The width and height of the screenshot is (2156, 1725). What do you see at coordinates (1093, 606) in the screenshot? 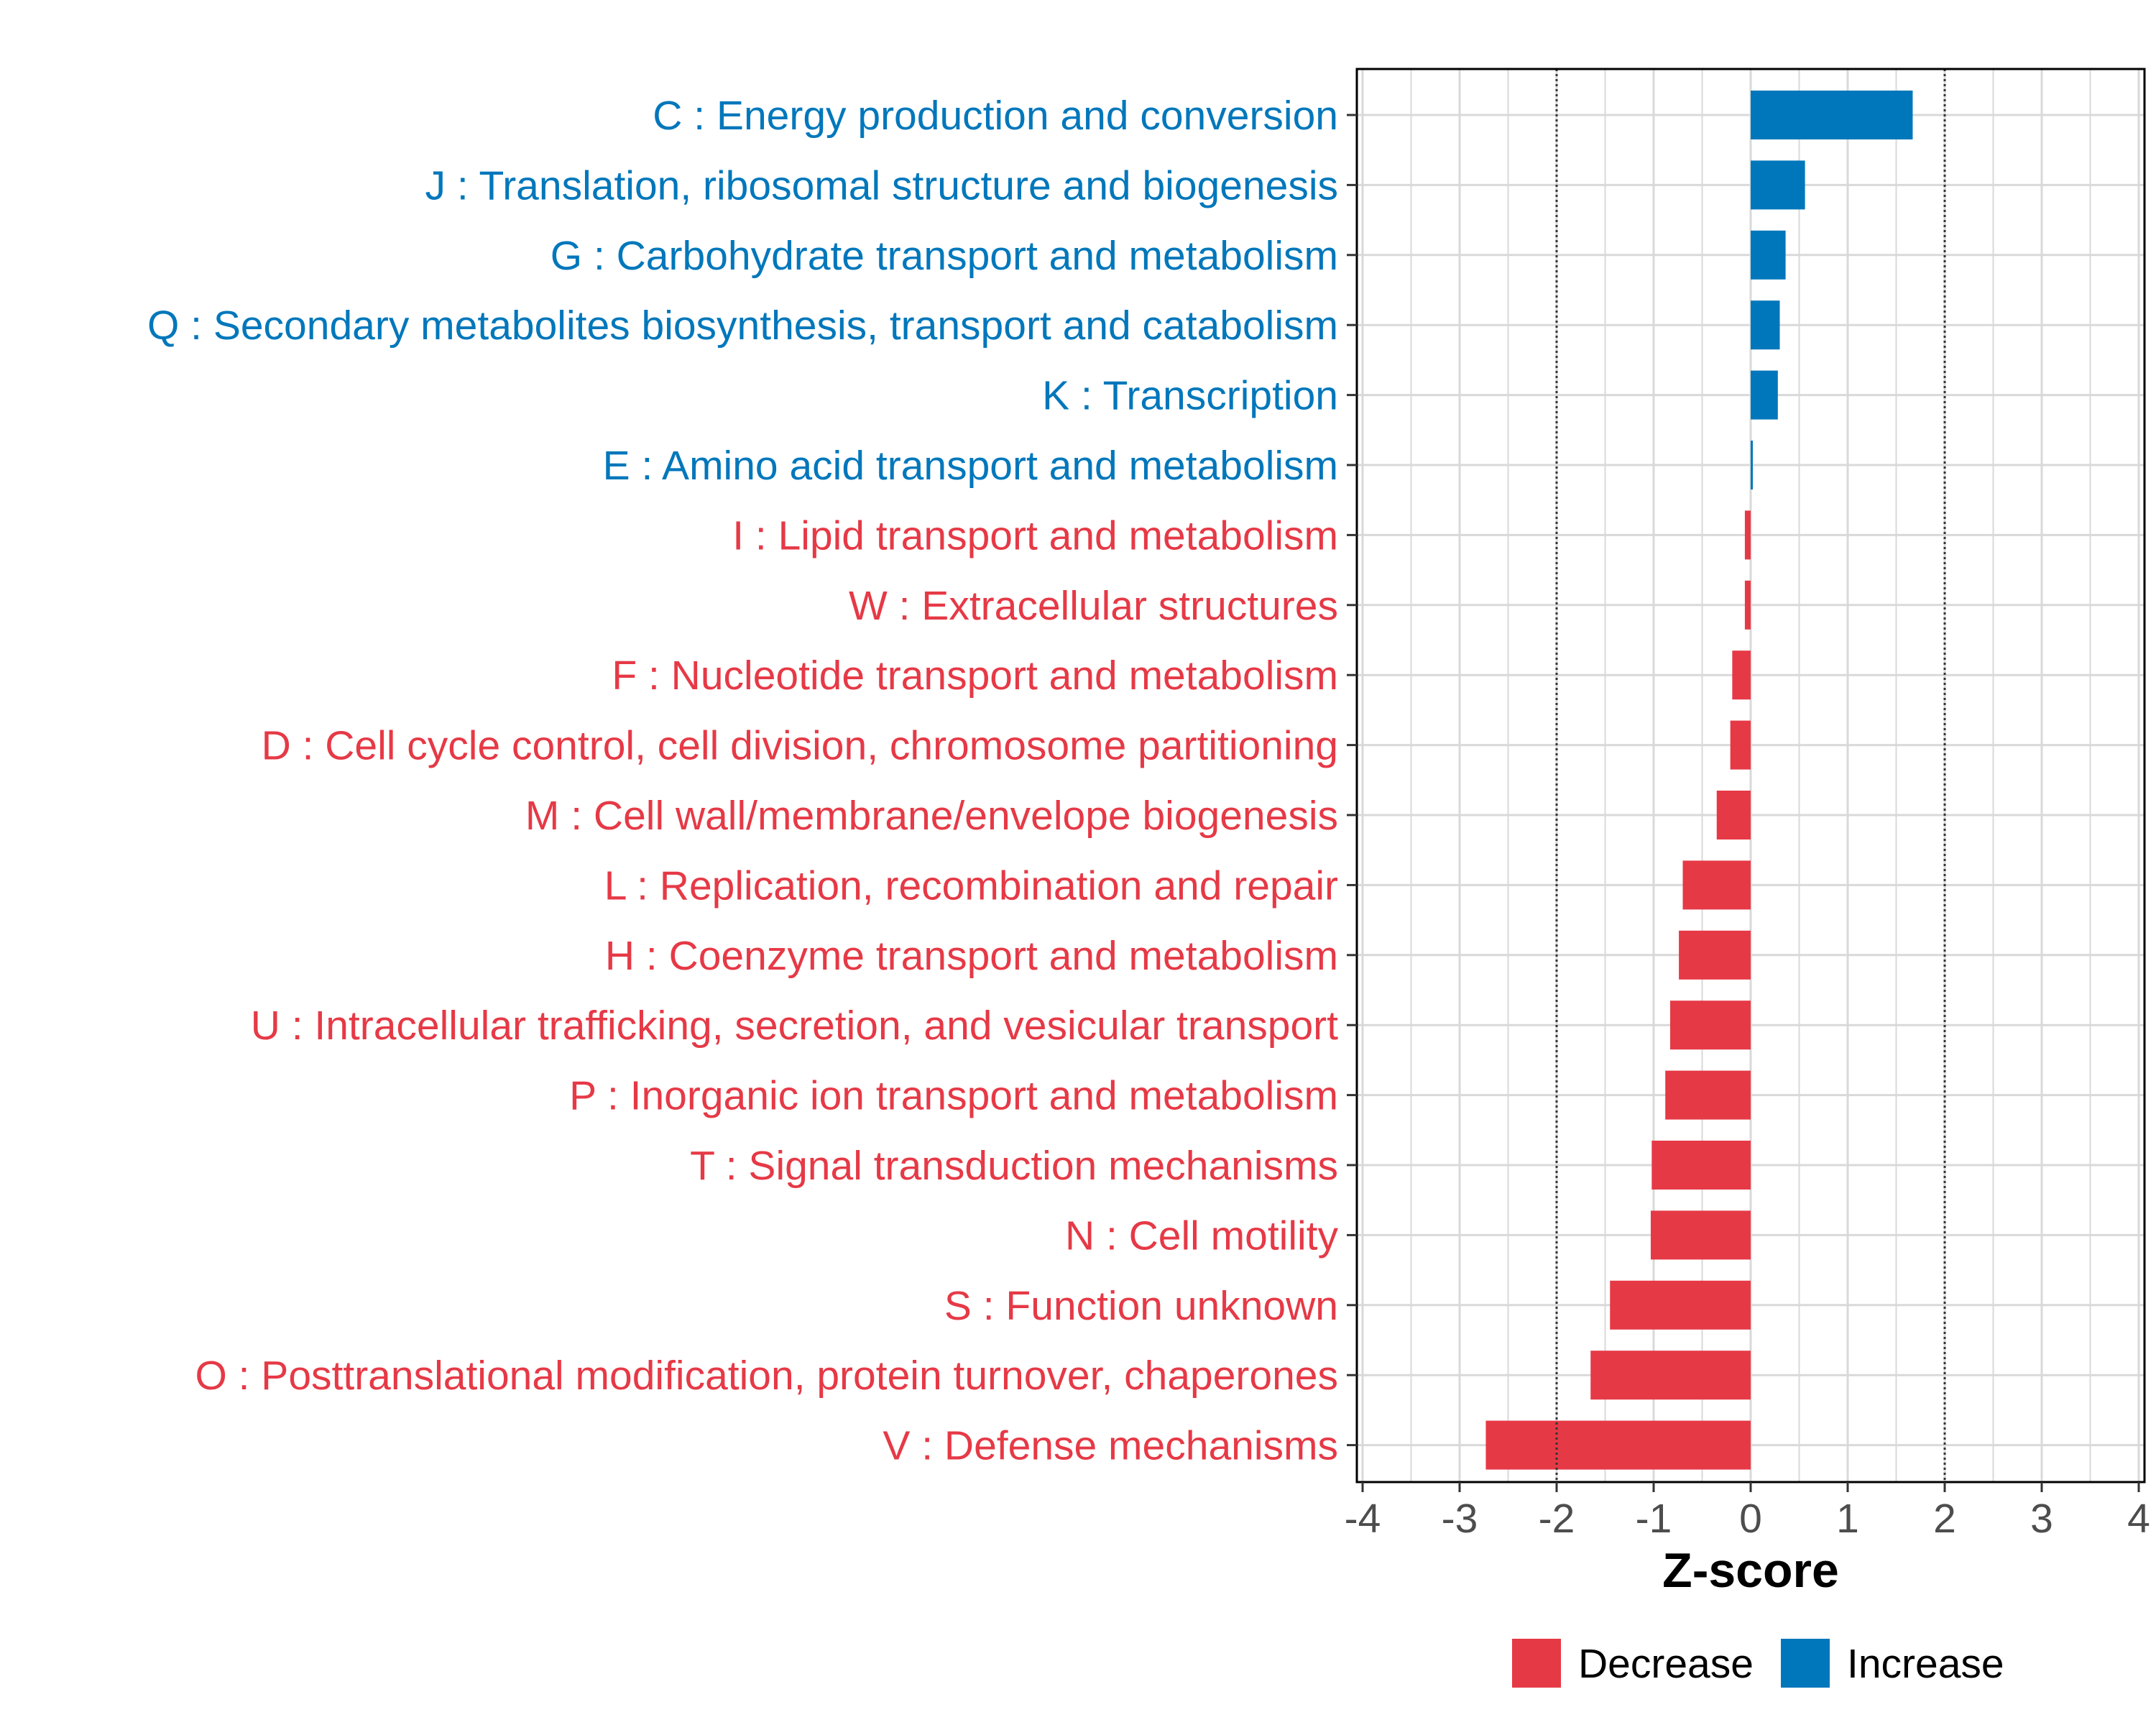
I see `category-label: W : Extracellular structures` at bounding box center [1093, 606].